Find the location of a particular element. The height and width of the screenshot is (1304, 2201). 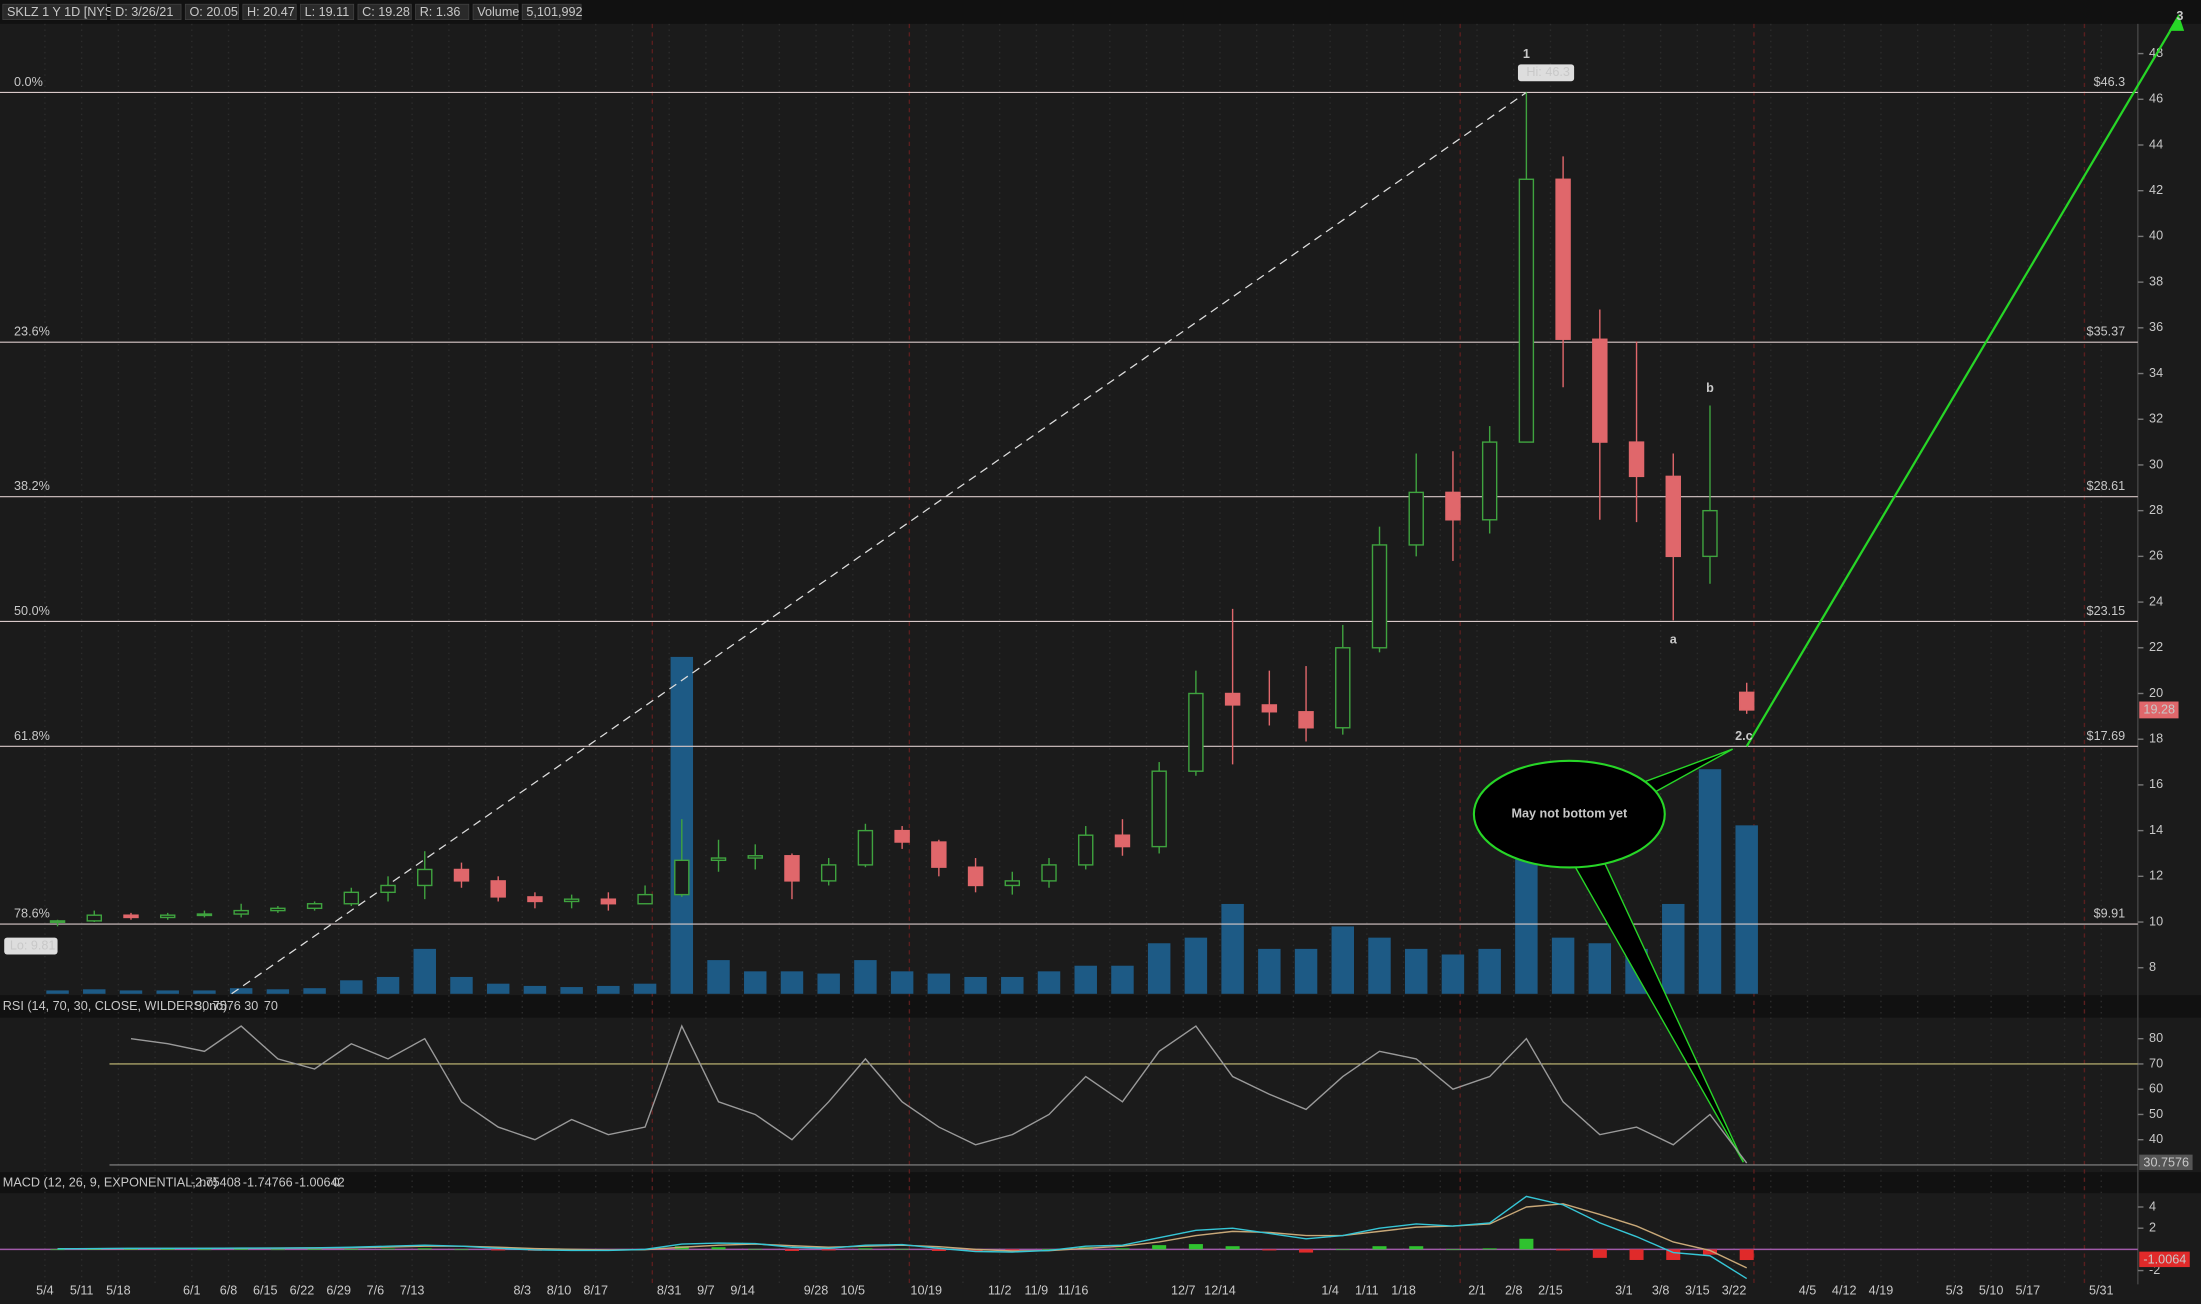

x-tick-label: 9/14 is located at coordinates (742, 1291).